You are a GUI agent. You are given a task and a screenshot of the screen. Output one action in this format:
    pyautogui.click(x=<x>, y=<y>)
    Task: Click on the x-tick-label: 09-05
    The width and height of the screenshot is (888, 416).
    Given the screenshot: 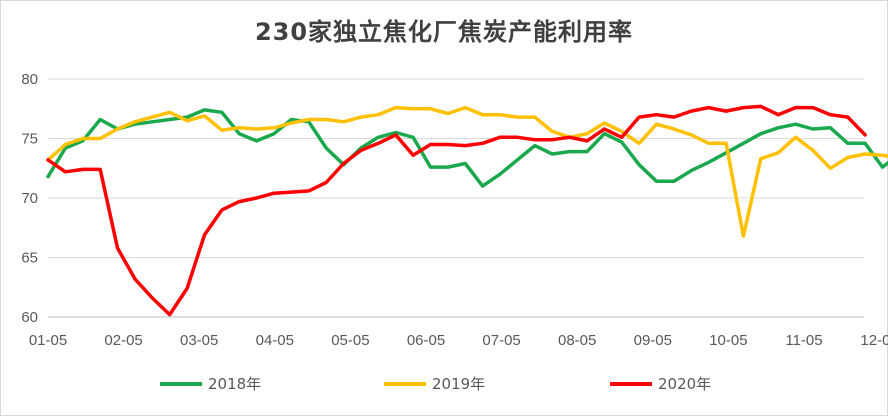 What is the action you would take?
    pyautogui.click(x=653, y=340)
    